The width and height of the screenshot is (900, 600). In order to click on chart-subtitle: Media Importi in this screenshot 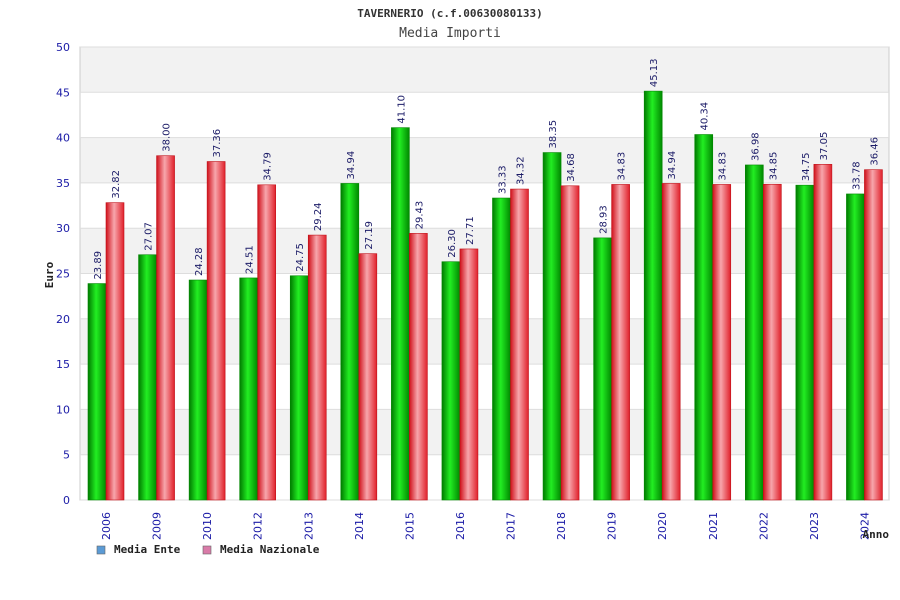, I will do `click(450, 33)`.